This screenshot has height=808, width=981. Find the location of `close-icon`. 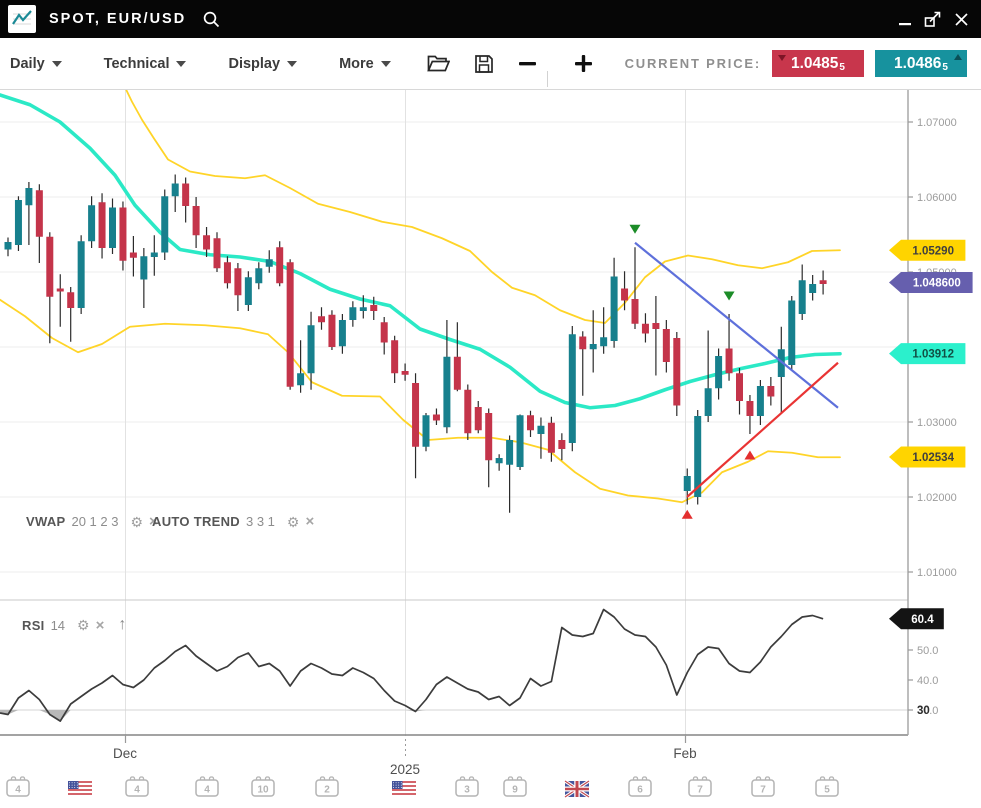

close-icon is located at coordinates (961, 19).